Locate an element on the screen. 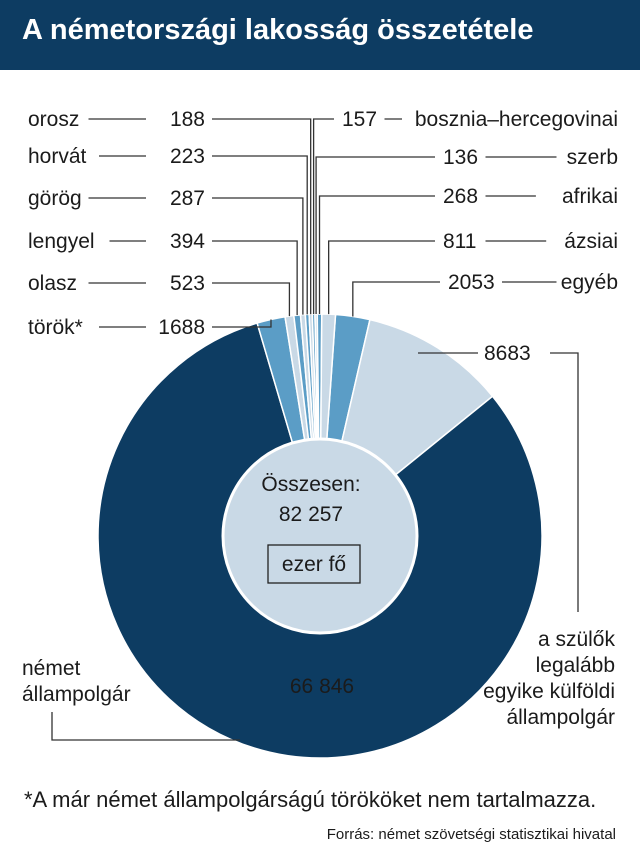 This screenshot has height=864, width=640. label-bosznia-hercegovinai: bosznia–hercegovinai is located at coordinates (516, 119).